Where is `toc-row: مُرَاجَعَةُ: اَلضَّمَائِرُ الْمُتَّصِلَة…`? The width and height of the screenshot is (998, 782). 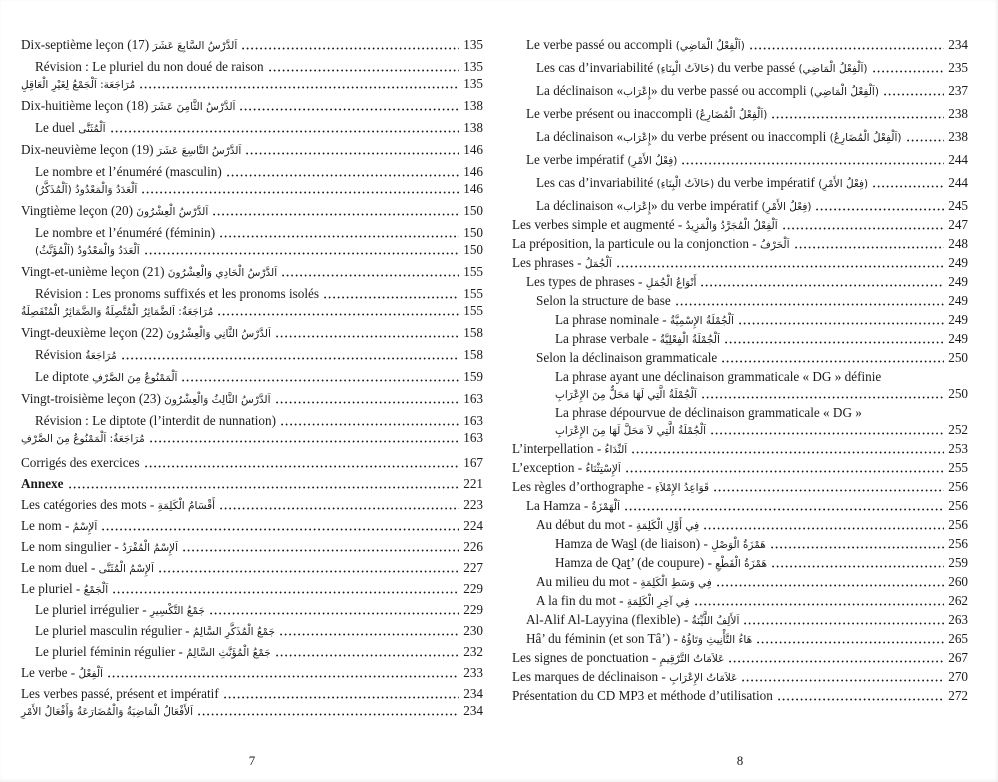
toc-row: مُرَاجَعَةُ: اَلضَّمَائِرُ الْمُتَّصِلَة… is located at coordinates (252, 311).